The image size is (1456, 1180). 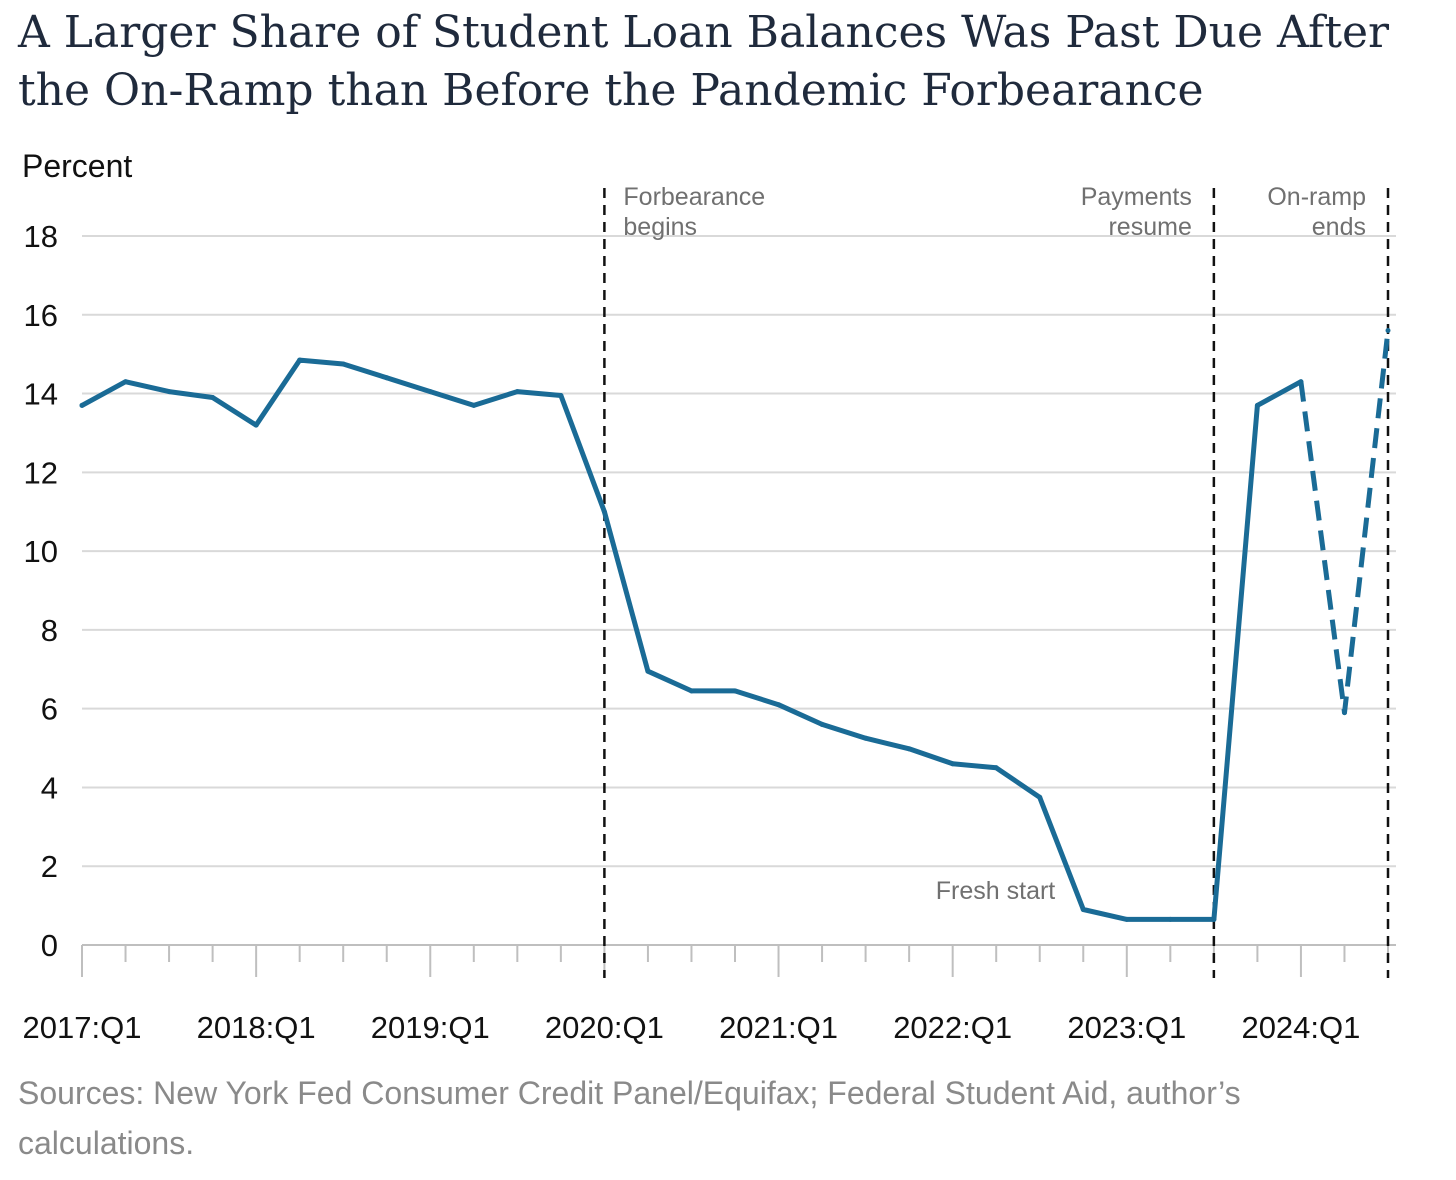 What do you see at coordinates (694, 197) in the screenshot?
I see `marker-label-0-0: Forbearance` at bounding box center [694, 197].